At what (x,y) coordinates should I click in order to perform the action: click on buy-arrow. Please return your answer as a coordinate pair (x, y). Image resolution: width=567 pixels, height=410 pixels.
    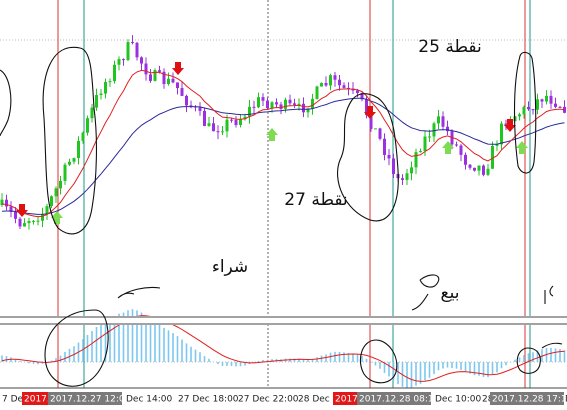
    Looking at the image, I should click on (272, 134).